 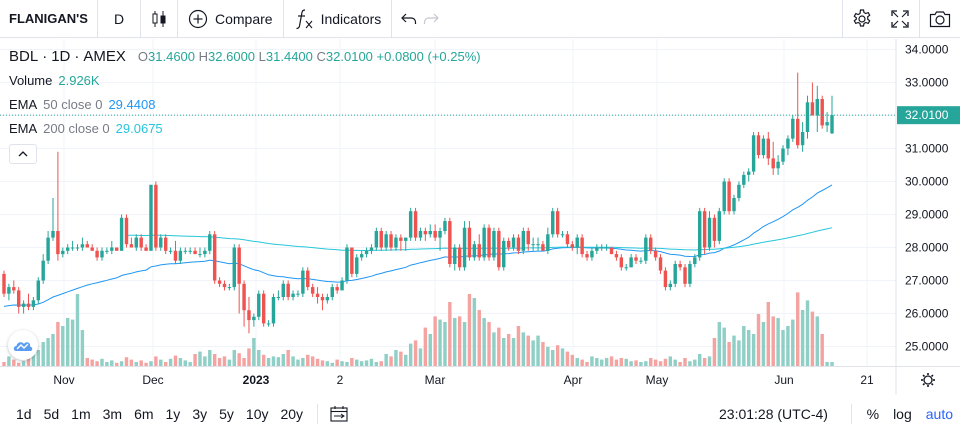 What do you see at coordinates (939, 414) in the screenshot?
I see `auto-scale-toggle: auto` at bounding box center [939, 414].